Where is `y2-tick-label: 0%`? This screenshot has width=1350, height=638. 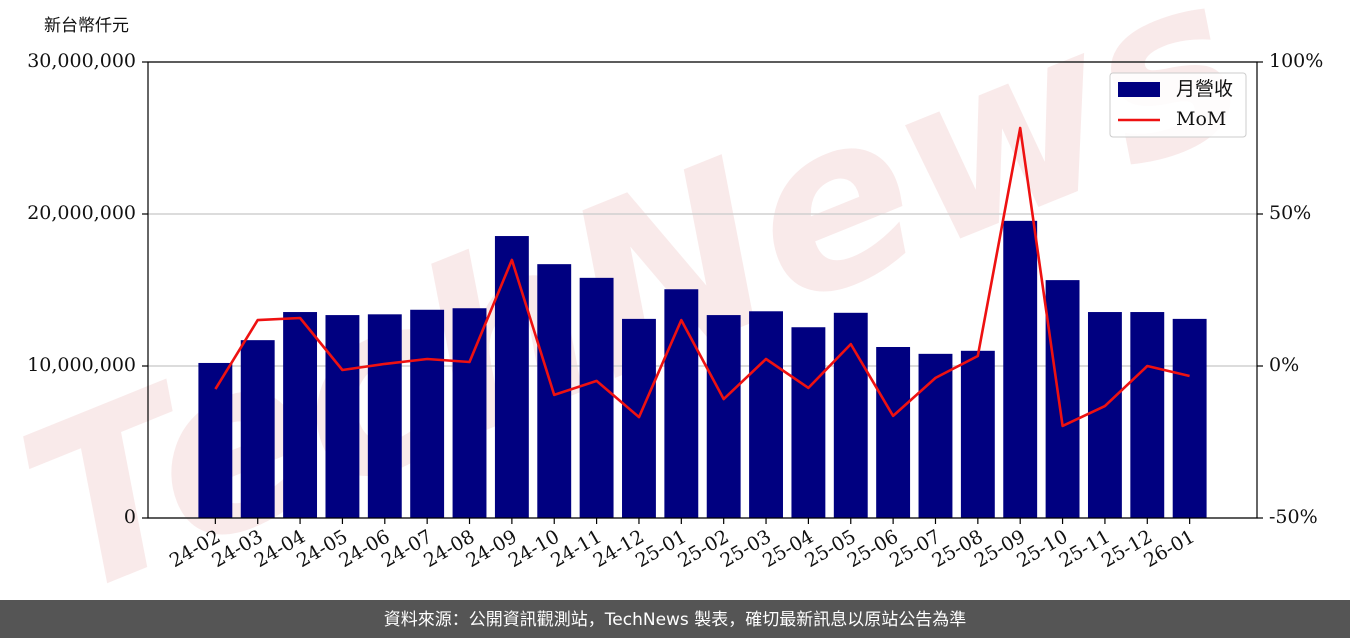 y2-tick-label: 0% is located at coordinates (1284, 365).